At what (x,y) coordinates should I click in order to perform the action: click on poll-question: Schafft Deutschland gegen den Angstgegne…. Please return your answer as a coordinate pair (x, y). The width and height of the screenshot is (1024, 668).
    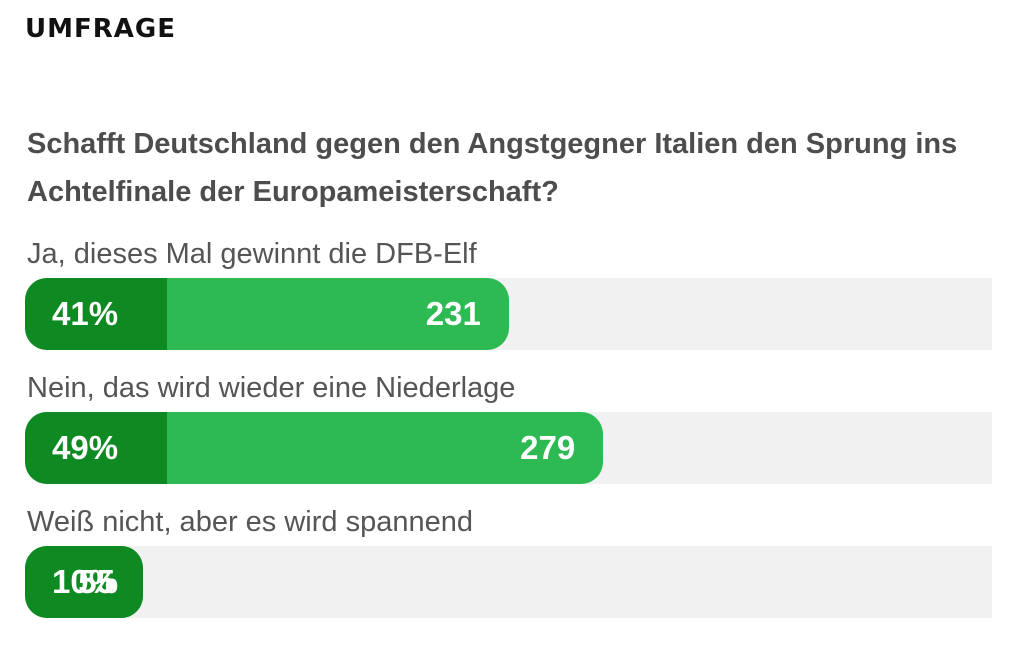
    Looking at the image, I should click on (492, 168).